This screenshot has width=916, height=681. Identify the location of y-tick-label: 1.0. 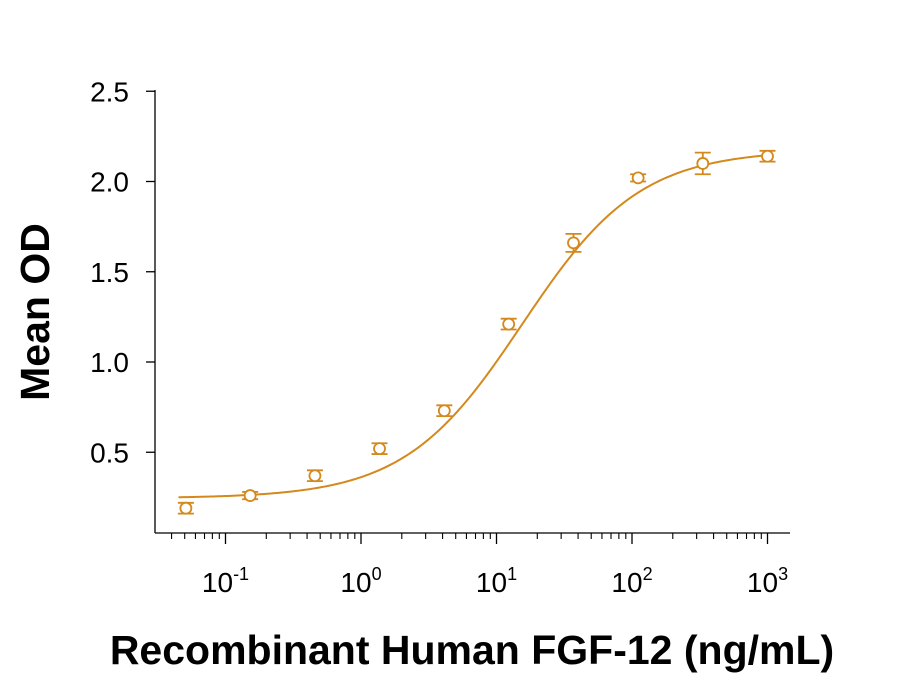
(109, 362).